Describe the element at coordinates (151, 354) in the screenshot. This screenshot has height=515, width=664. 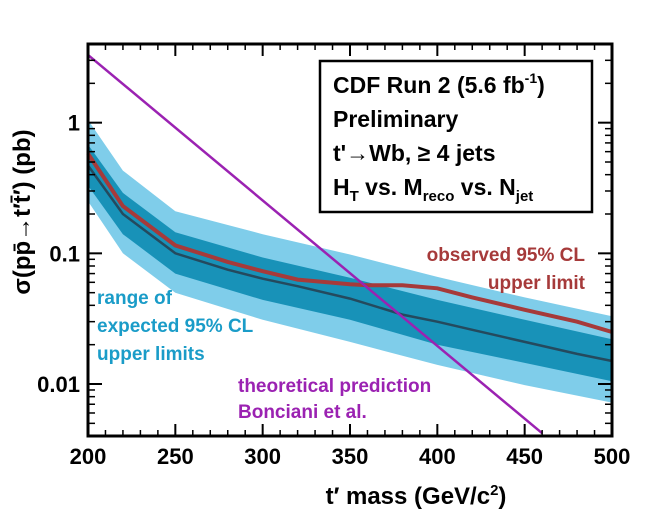
I see `expected-label-line-3: upper limits` at that location.